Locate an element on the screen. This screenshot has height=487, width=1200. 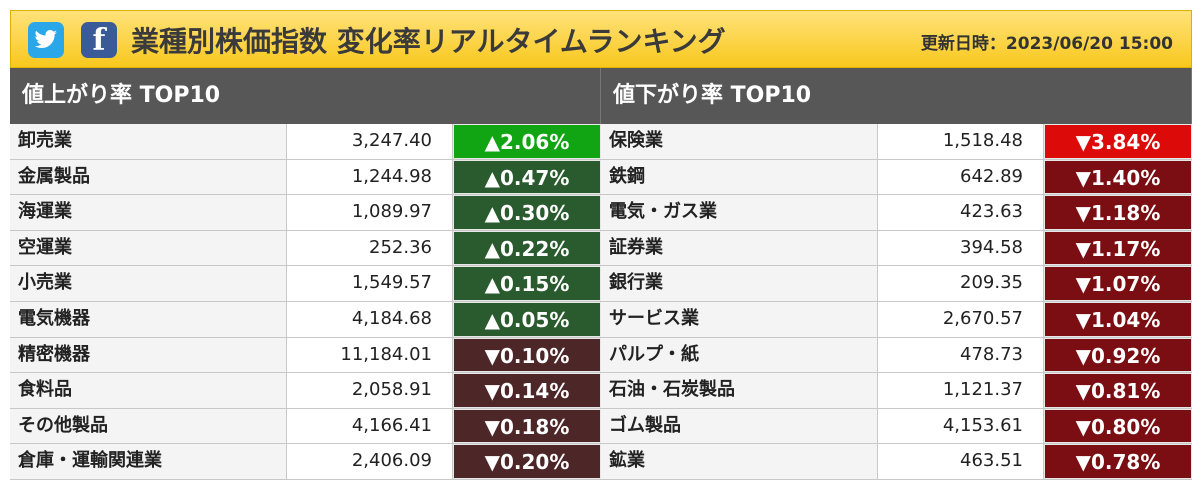
index-value: 394.58 is located at coordinates (961, 248).